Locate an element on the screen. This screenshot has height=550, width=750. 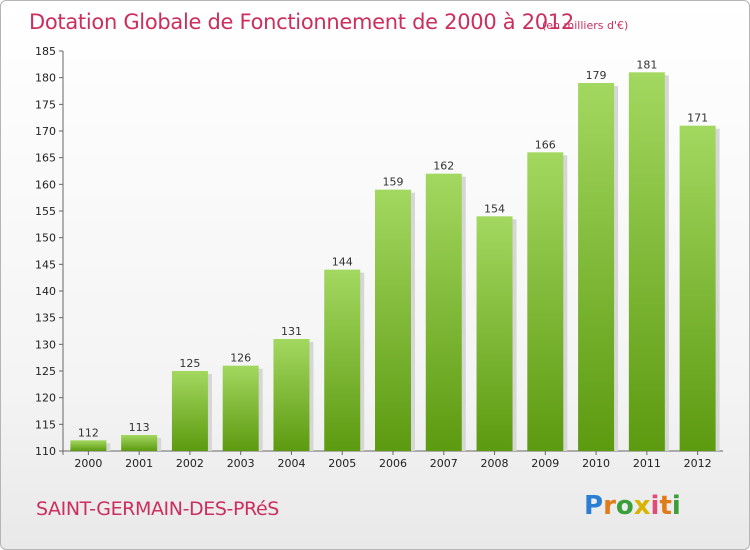
bar-2002 is located at coordinates (189, 411).